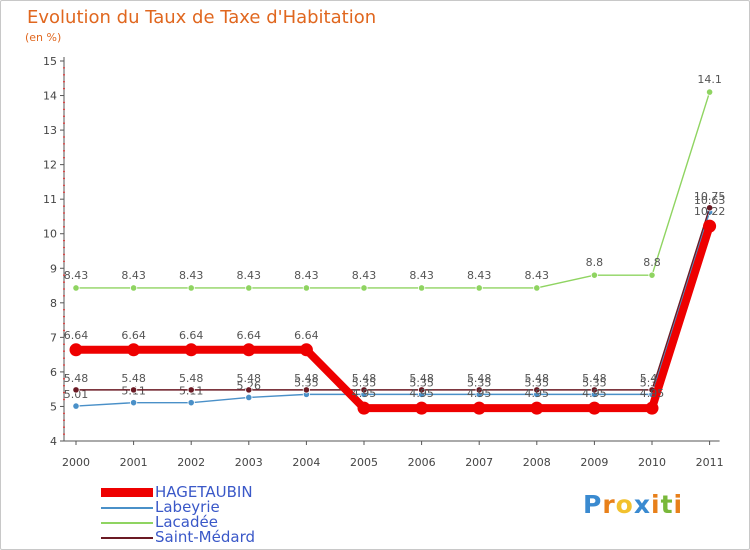  I want to click on logo-letter: i, so click(678, 504).